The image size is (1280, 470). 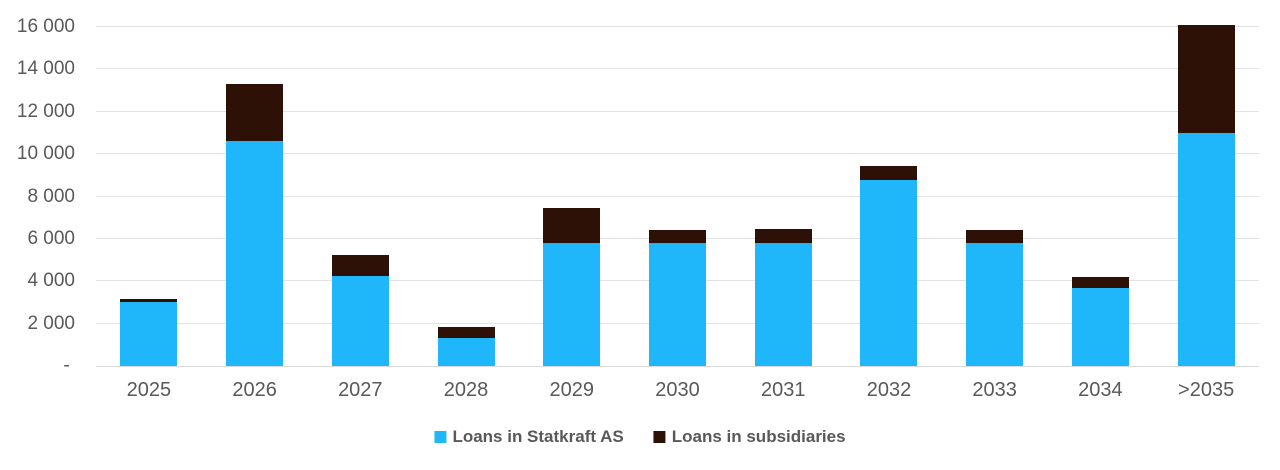 I want to click on legend-swatch-subsidiaries-icon, so click(x=659, y=437).